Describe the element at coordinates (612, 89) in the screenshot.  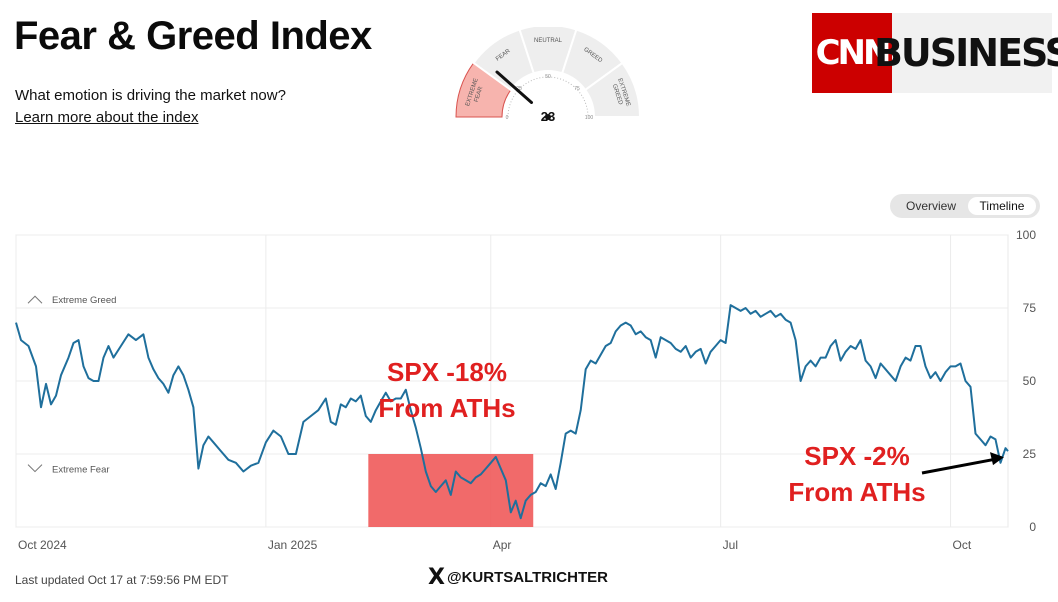
I see `gauge-segment` at that location.